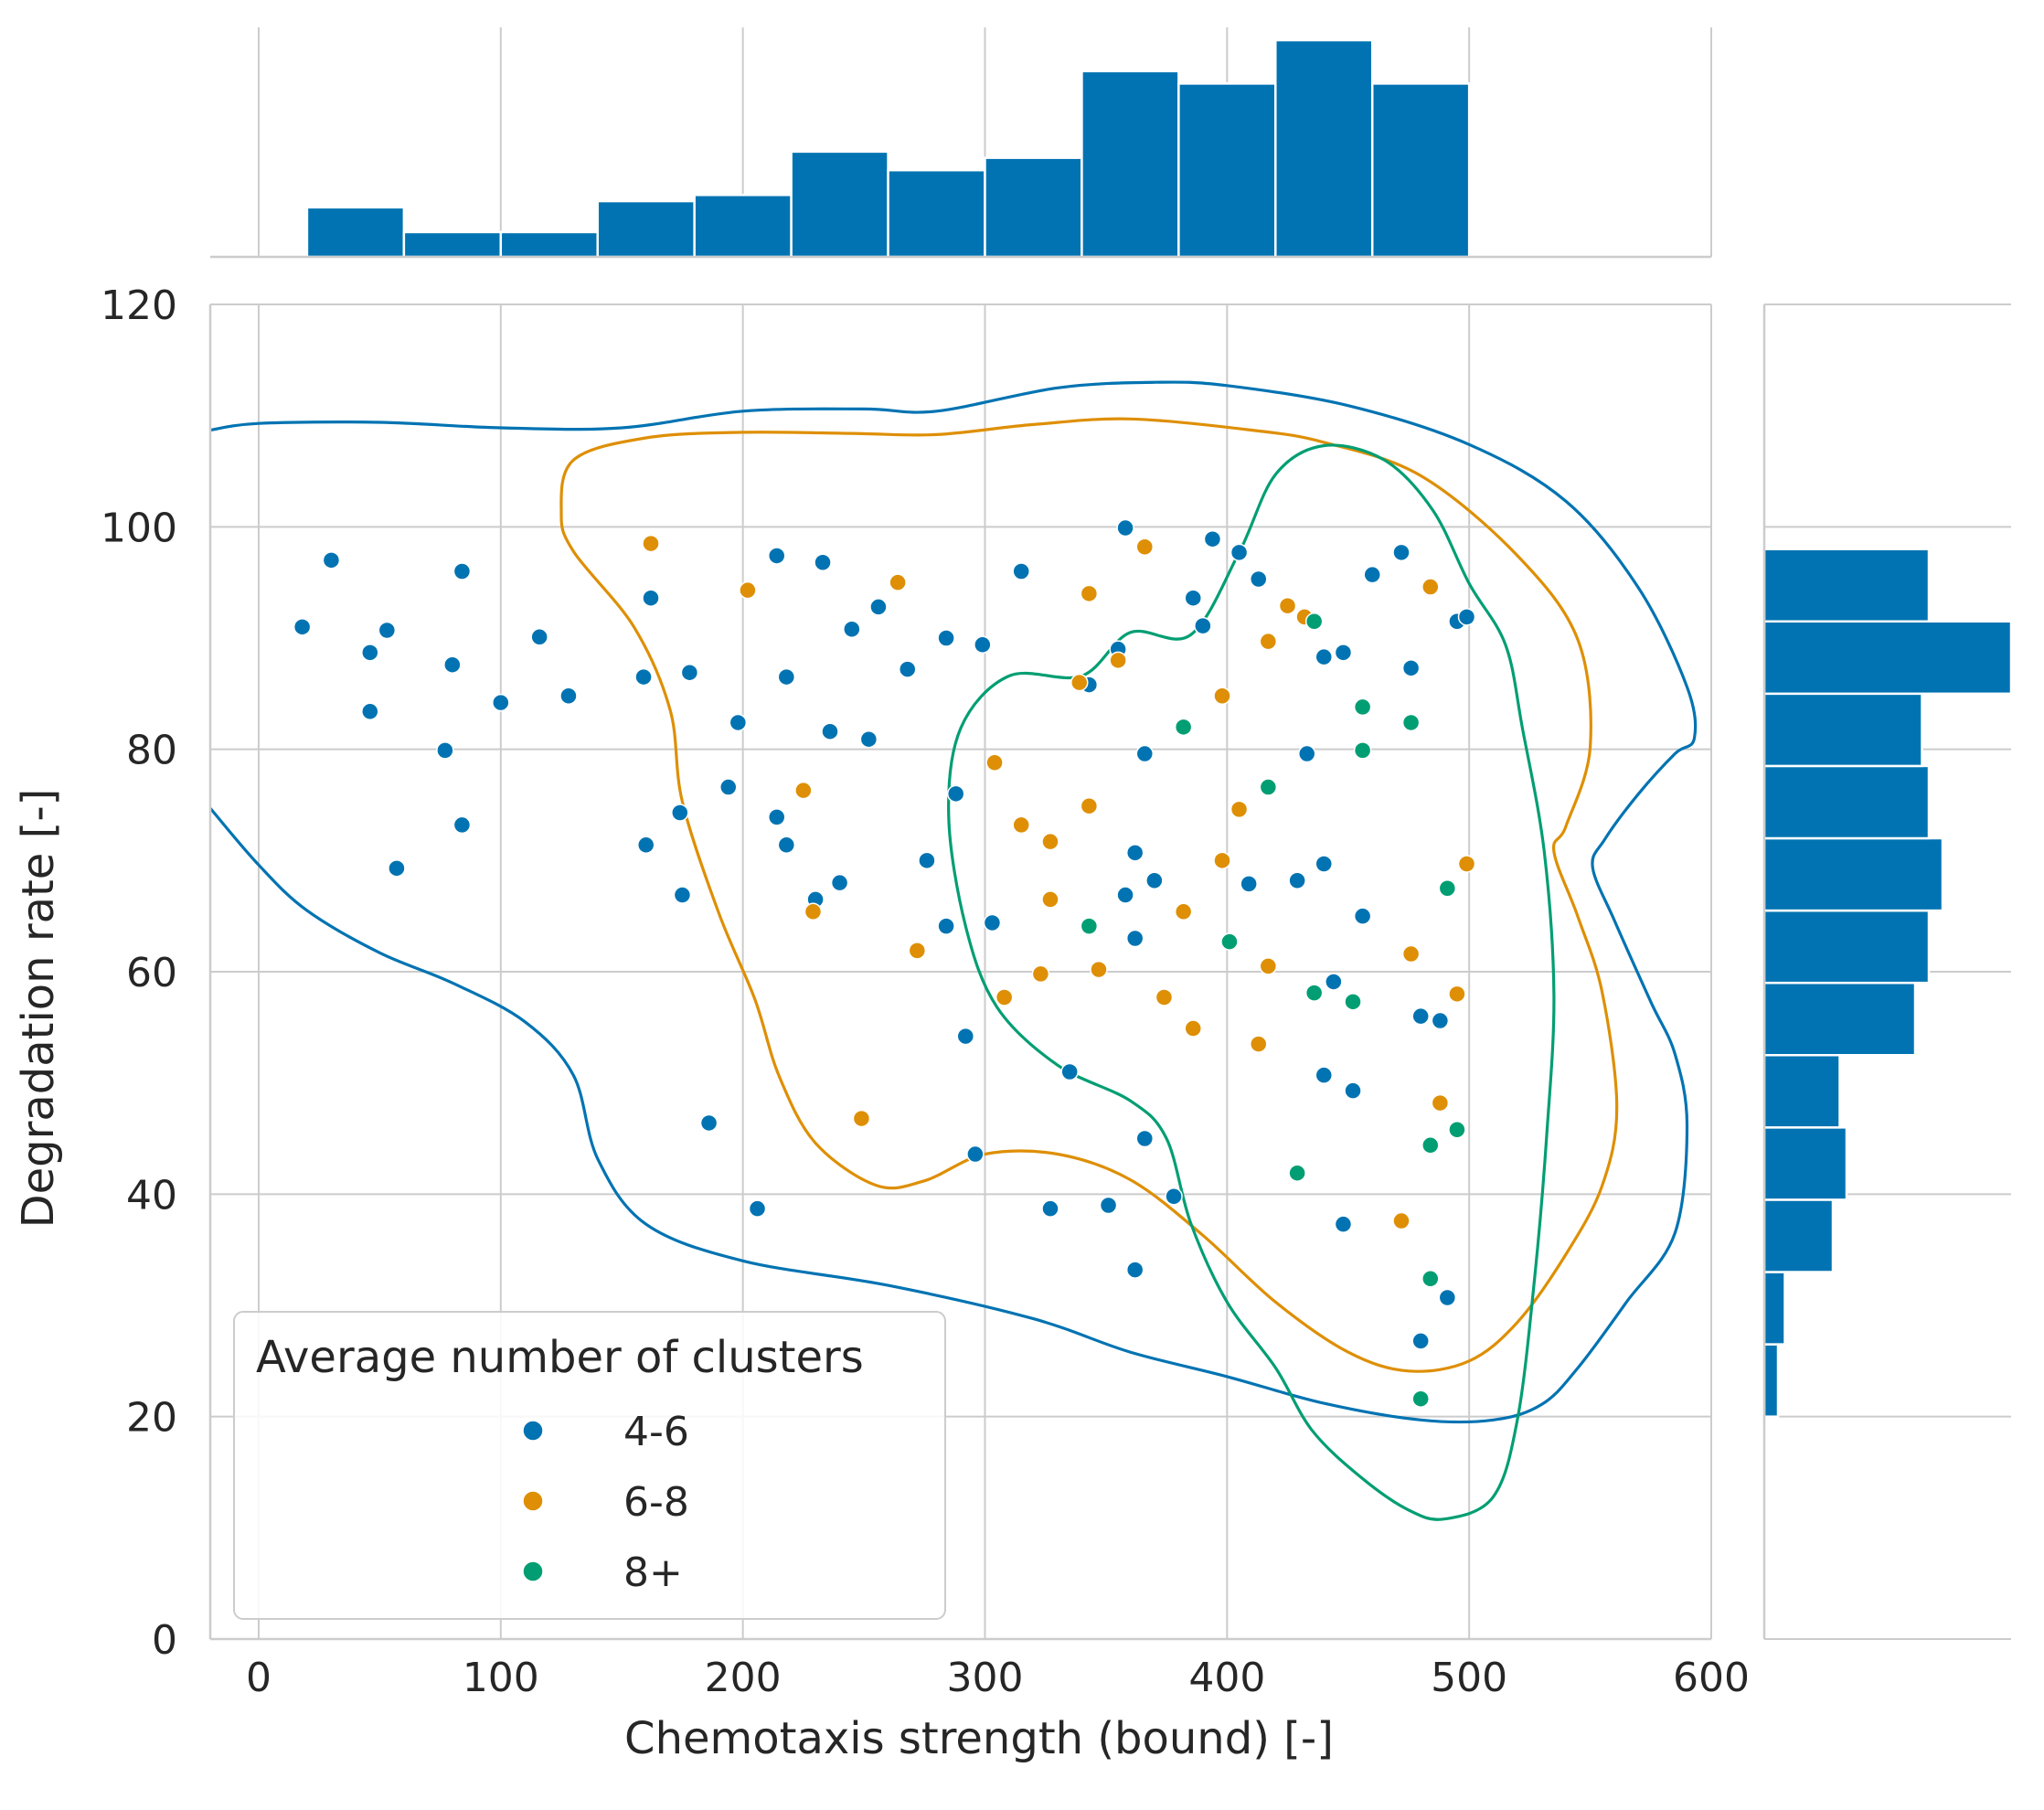  Describe the element at coordinates (151, 1418) in the screenshot. I see `y-tick-label: 20` at that location.